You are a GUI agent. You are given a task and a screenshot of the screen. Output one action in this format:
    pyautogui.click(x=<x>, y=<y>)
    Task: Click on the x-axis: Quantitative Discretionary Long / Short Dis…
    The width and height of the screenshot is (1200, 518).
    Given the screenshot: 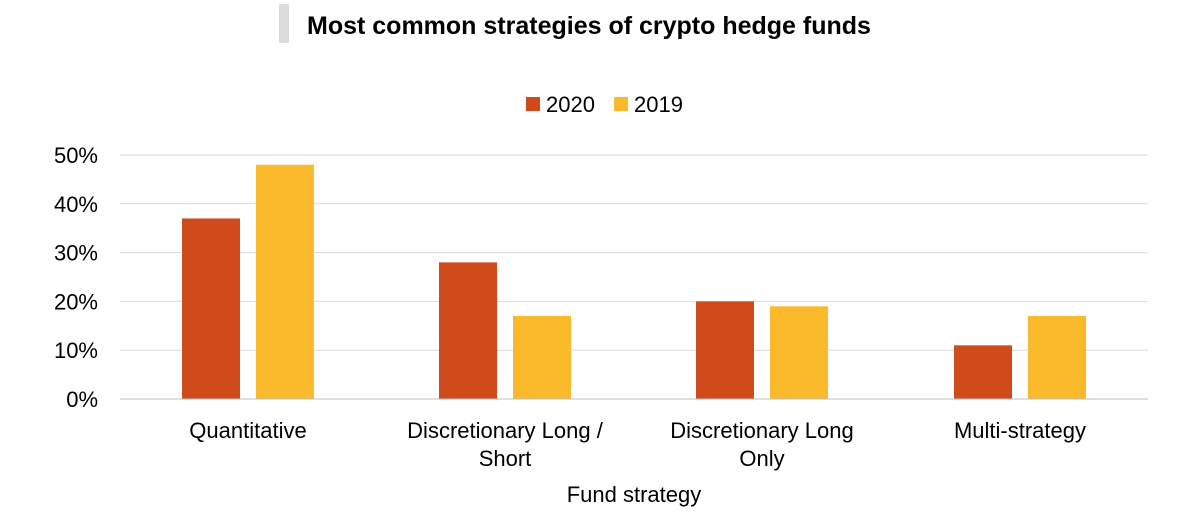 What is the action you would take?
    pyautogui.click(x=637, y=444)
    